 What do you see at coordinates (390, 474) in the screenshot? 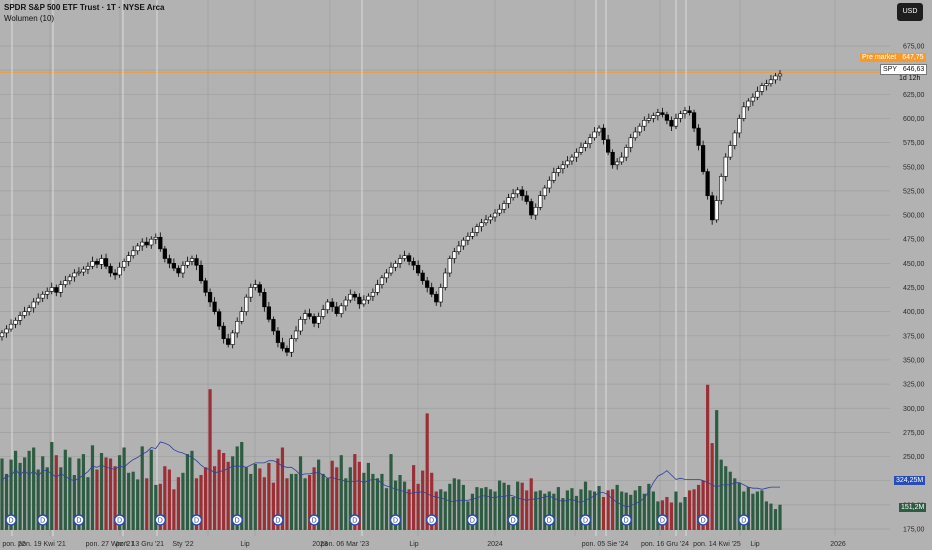
I see `volume-ma-line` at bounding box center [390, 474].